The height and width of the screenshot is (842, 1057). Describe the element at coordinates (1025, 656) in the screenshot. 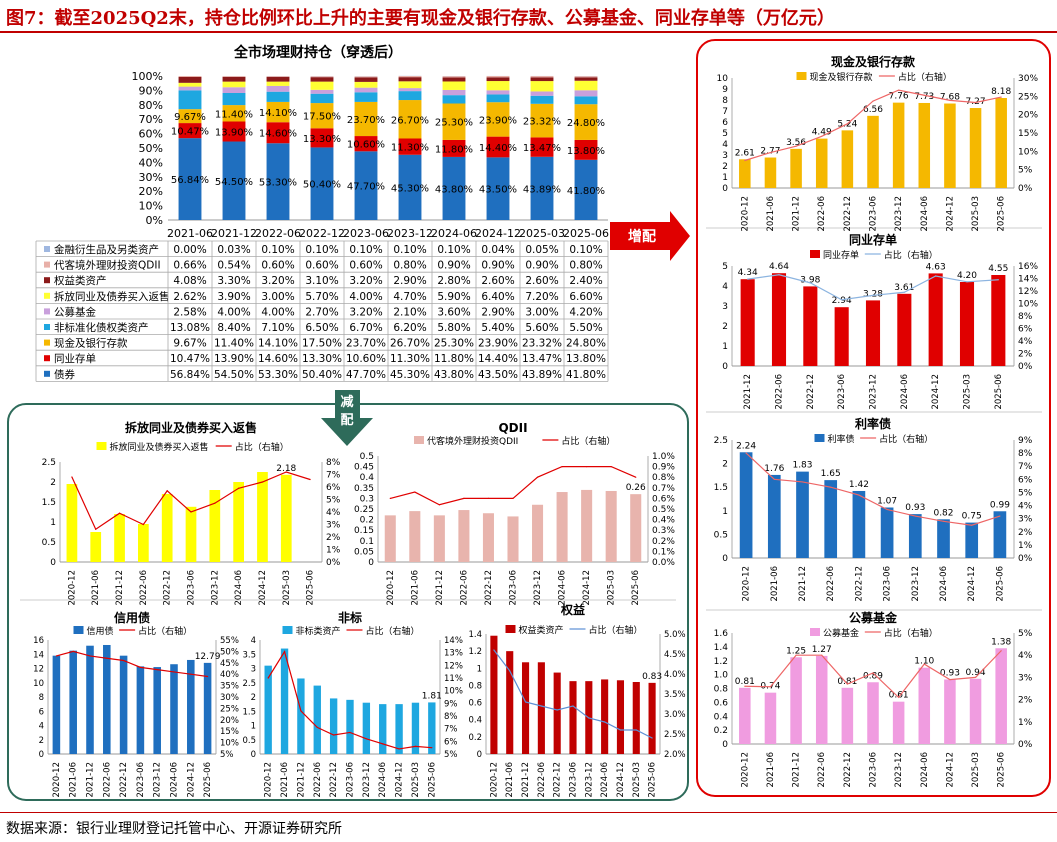

I see `y2-tick-label: 4%` at that location.